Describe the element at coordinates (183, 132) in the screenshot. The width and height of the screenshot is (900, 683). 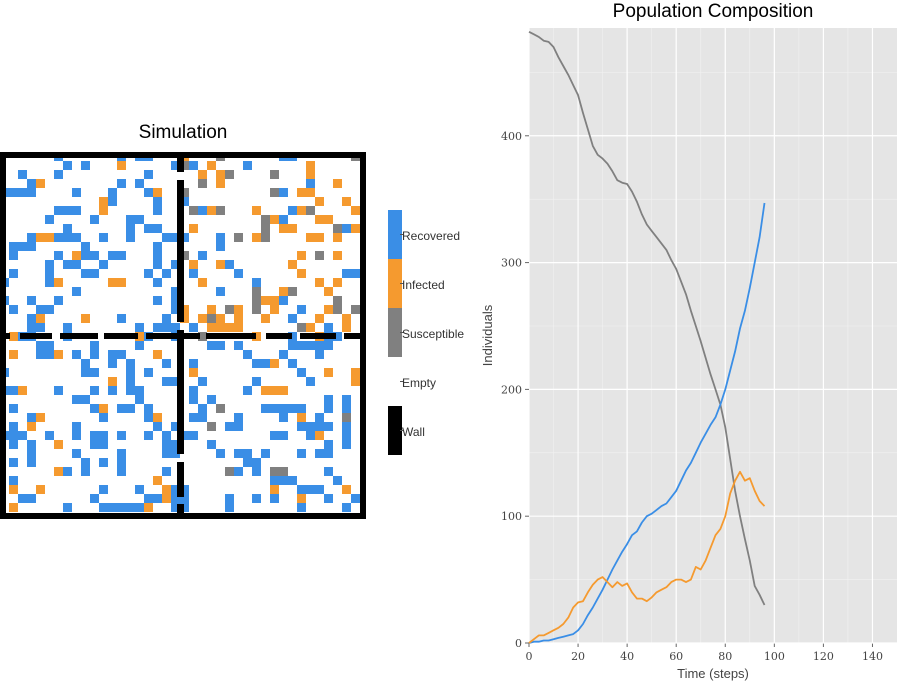
I see `simulation-title: Simulation` at that location.